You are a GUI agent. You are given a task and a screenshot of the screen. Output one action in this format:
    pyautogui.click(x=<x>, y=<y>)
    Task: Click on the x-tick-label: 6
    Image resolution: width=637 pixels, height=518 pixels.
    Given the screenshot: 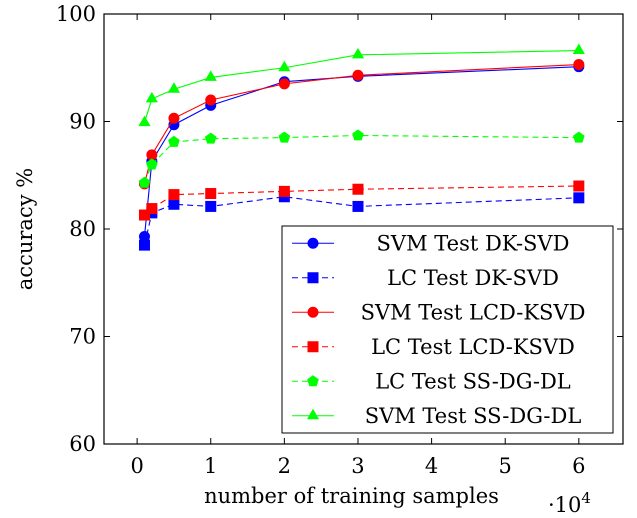 What is the action you would take?
    pyautogui.click(x=578, y=466)
    